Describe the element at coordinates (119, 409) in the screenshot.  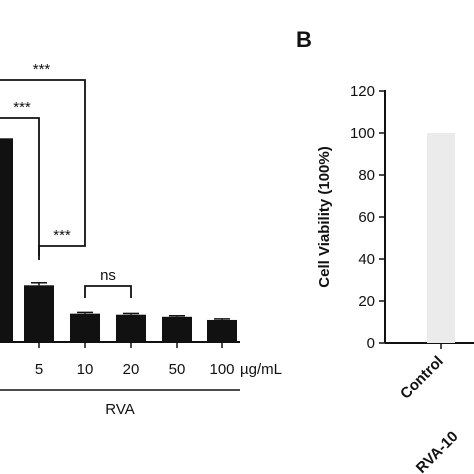
I see `group-label: RVA` at that location.